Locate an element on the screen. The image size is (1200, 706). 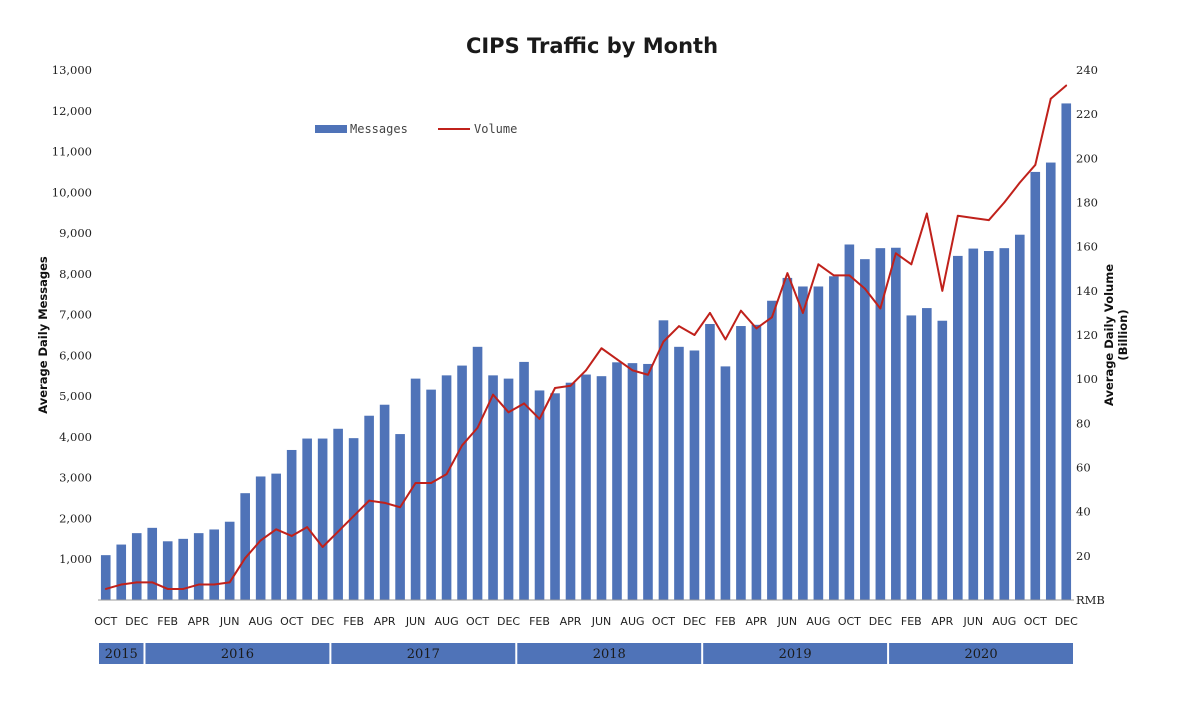
year-label: 2015 is located at coordinates (121, 654).